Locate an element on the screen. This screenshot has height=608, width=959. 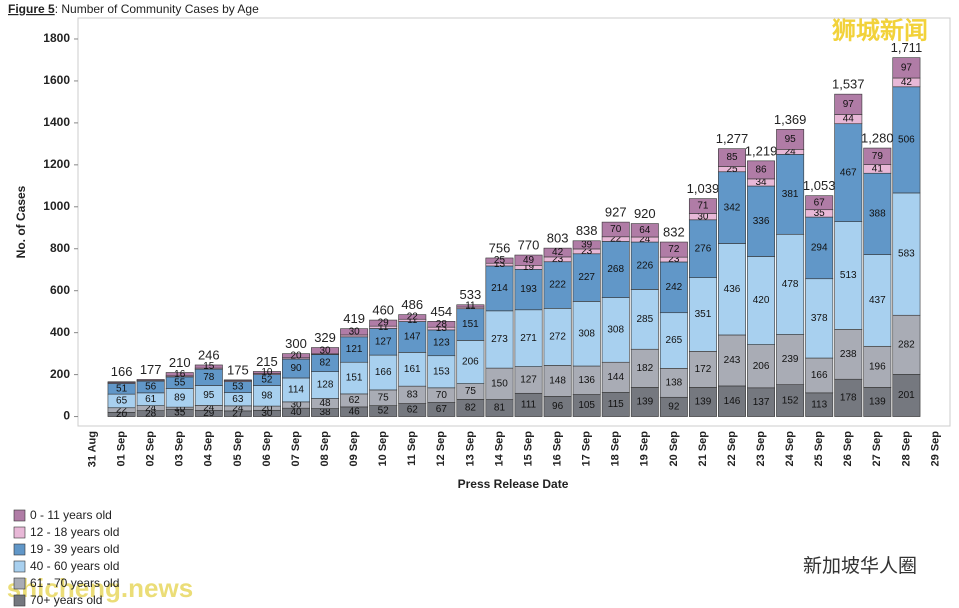
watermark: 新加坡华人圈 is located at coordinates (860, 566).